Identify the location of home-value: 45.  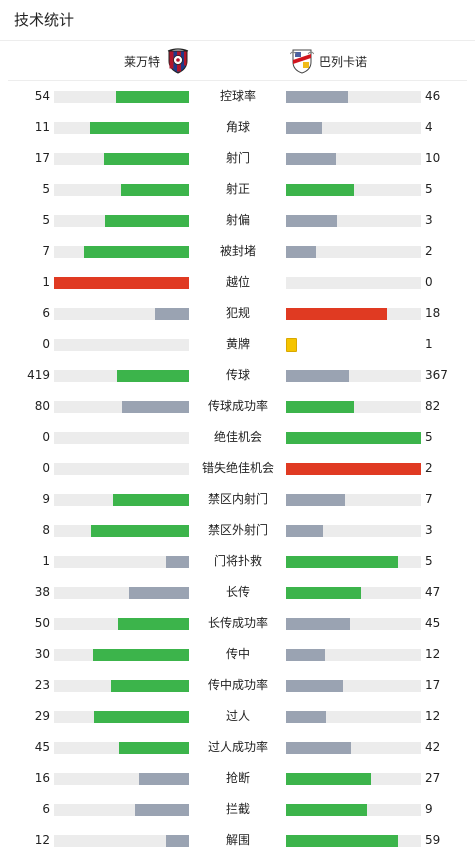
(42, 747).